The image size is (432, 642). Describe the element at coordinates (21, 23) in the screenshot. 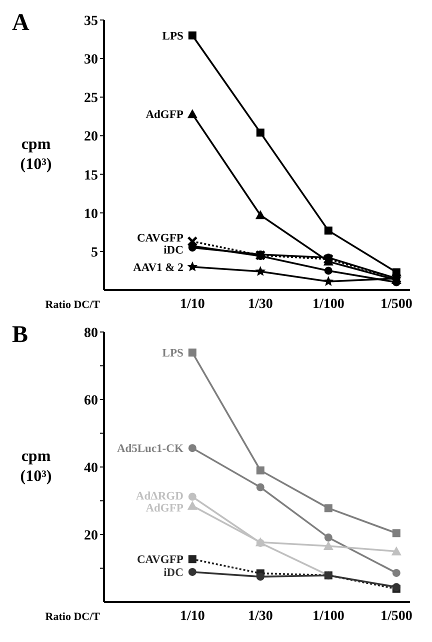

I see `chart-title: A` at that location.